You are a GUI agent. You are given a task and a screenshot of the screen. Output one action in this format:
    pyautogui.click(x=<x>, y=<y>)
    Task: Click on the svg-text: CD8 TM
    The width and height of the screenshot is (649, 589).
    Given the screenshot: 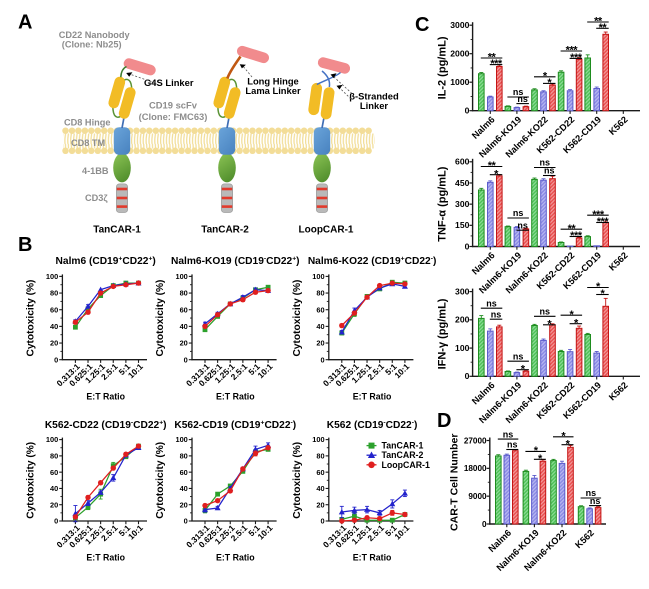 What is the action you would take?
    pyautogui.click(x=88, y=143)
    